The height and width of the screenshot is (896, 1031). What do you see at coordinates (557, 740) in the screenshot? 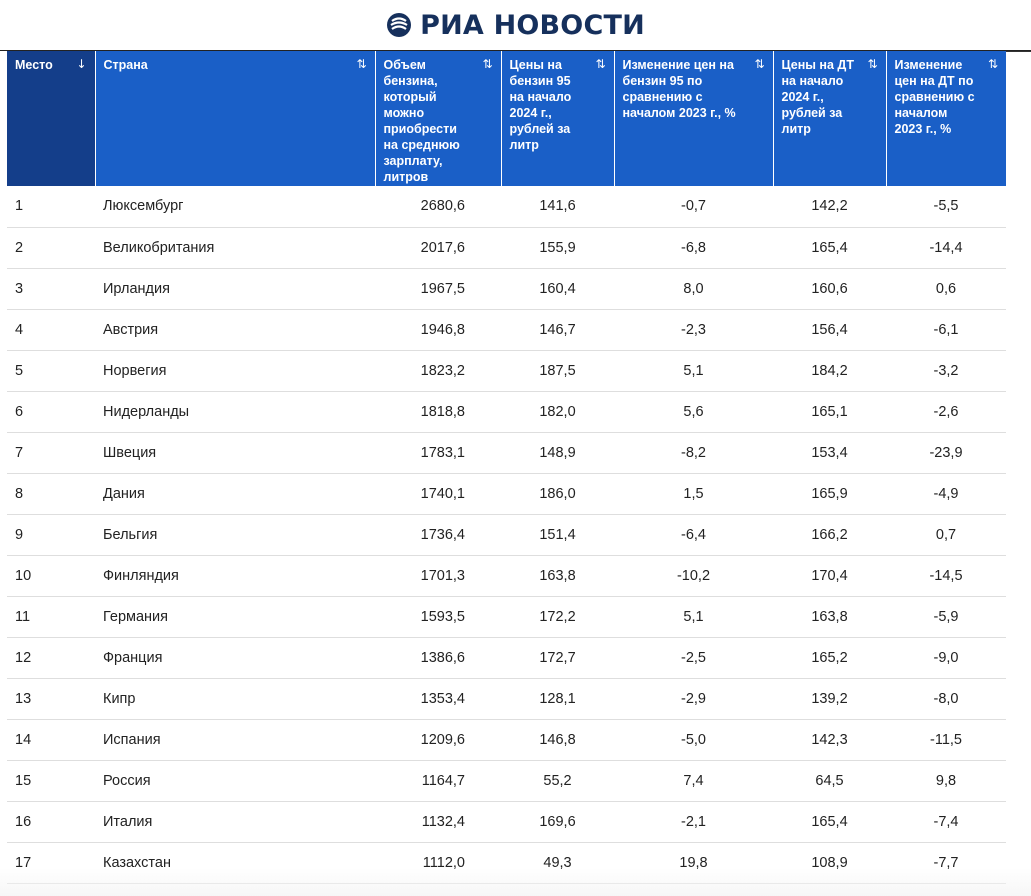
I see `cell-petrol-price: 146,8` at bounding box center [557, 740].